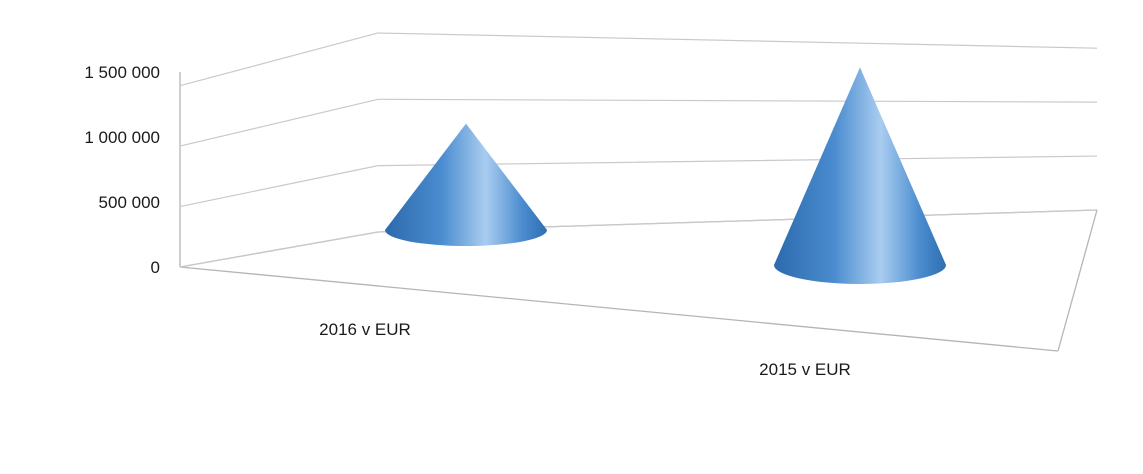 The height and width of the screenshot is (474, 1143). Describe the element at coordinates (122, 72) in the screenshot. I see `y-tick-label: 1 500 000` at that location.